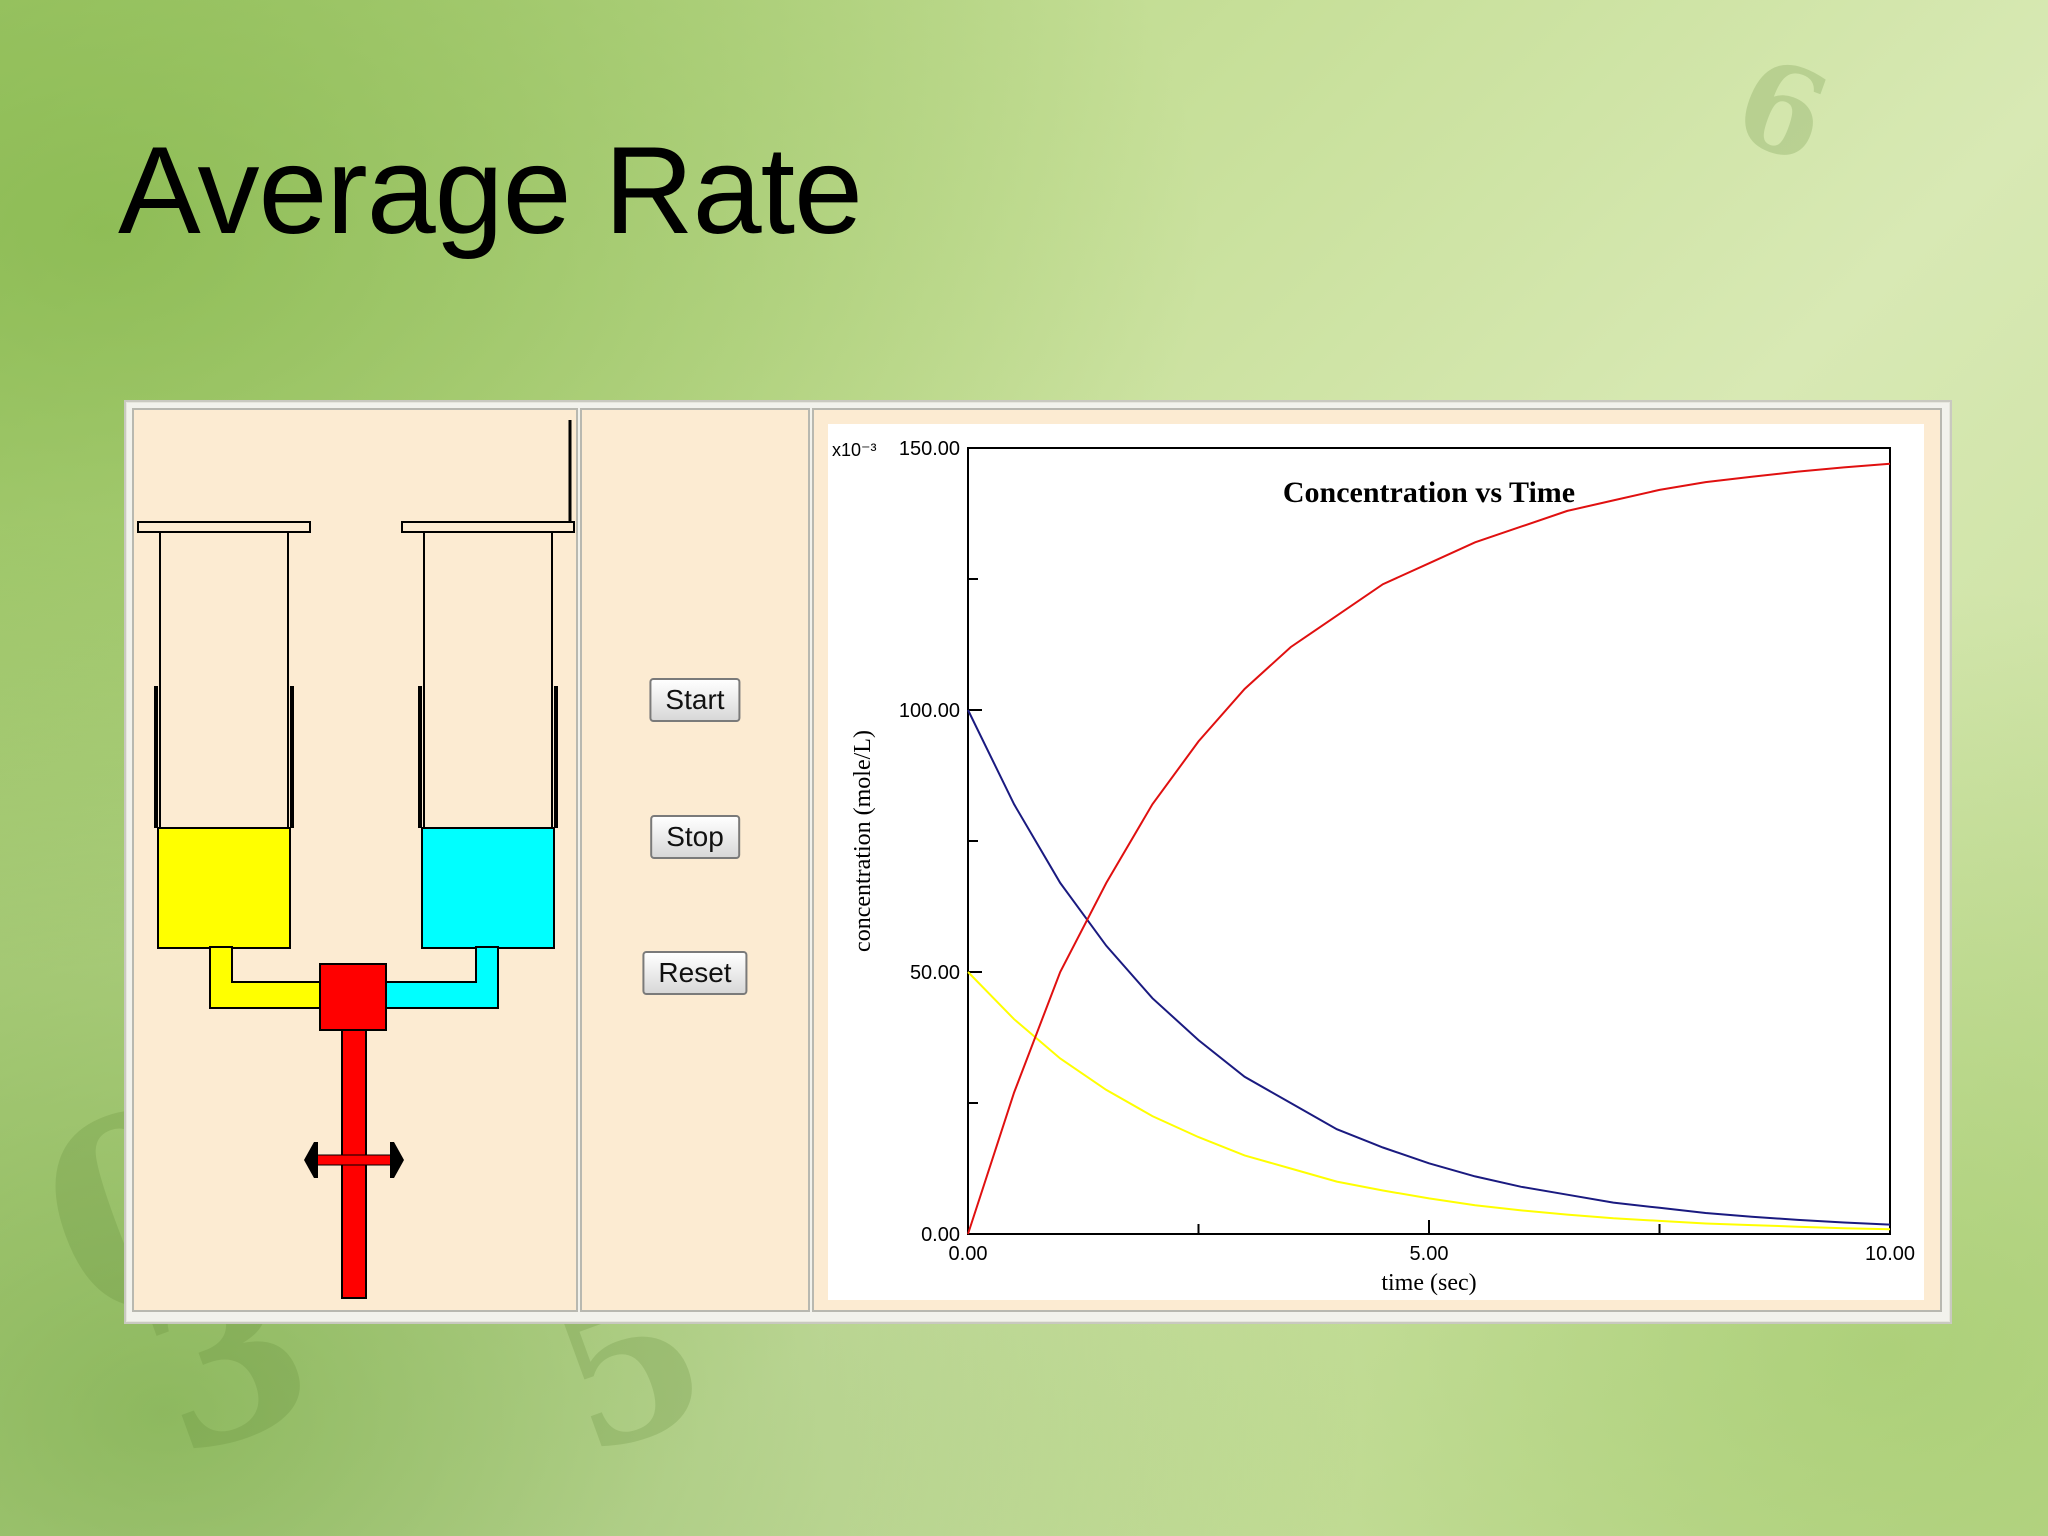  What do you see at coordinates (490, 191) in the screenshot?
I see `slide-title: Average Rate` at bounding box center [490, 191].